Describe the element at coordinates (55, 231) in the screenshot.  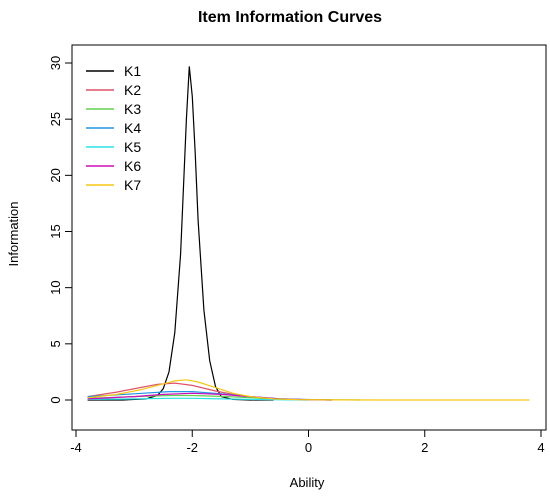
I see `y-tick-label: 15` at that location.